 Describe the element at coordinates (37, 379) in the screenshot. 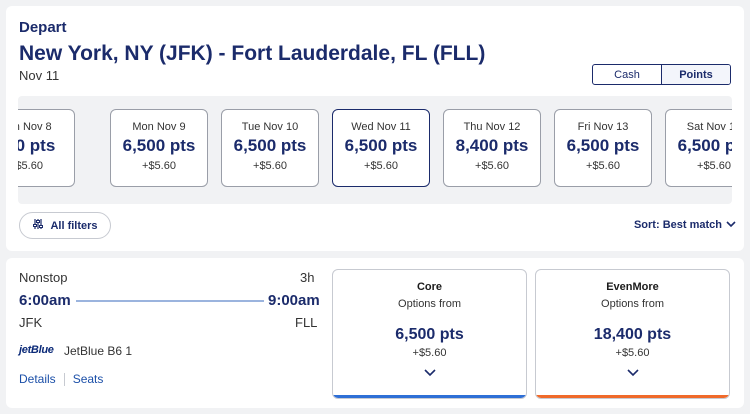

I see `details-link: Details` at that location.